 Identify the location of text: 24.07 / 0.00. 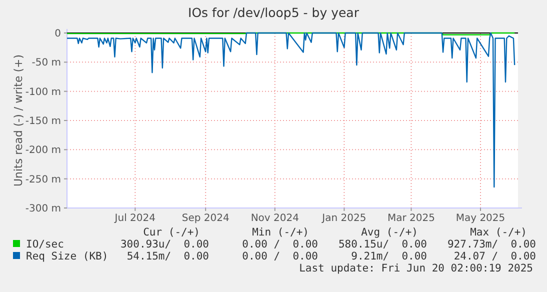
(495, 256).